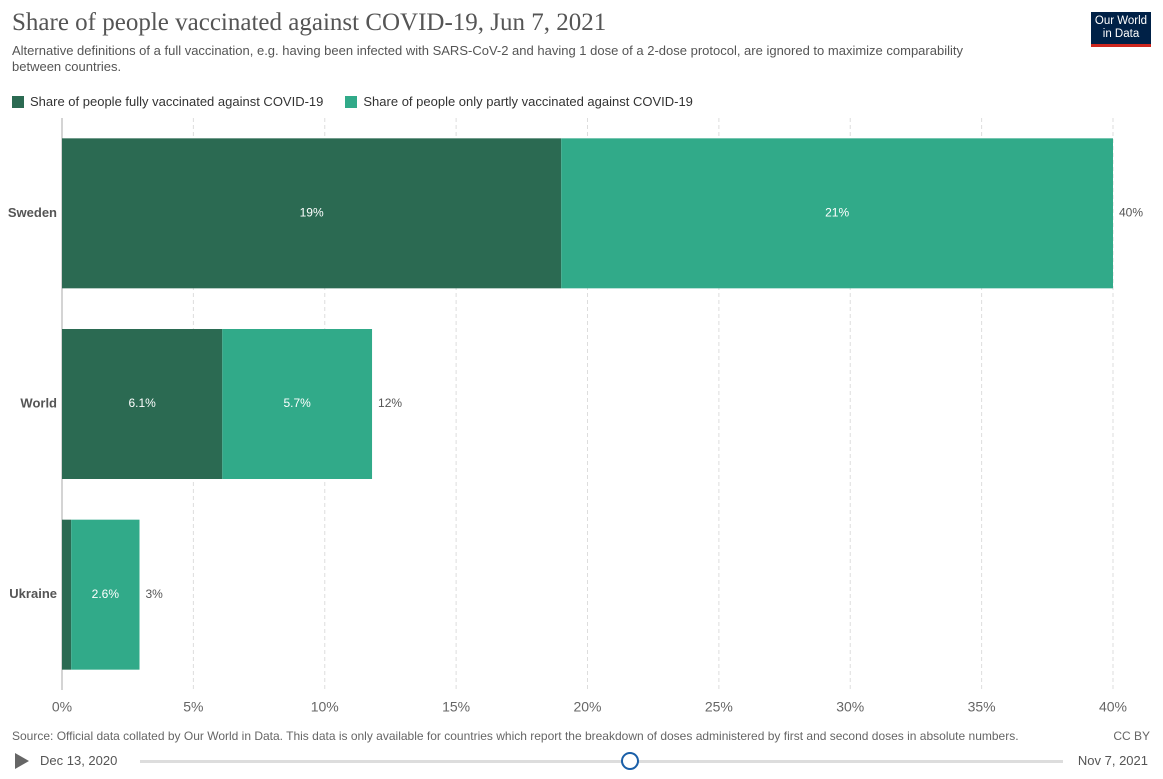 This screenshot has width=1163, height=779. Describe the element at coordinates (850, 707) in the screenshot. I see `x-tick-label: 30%` at that location.